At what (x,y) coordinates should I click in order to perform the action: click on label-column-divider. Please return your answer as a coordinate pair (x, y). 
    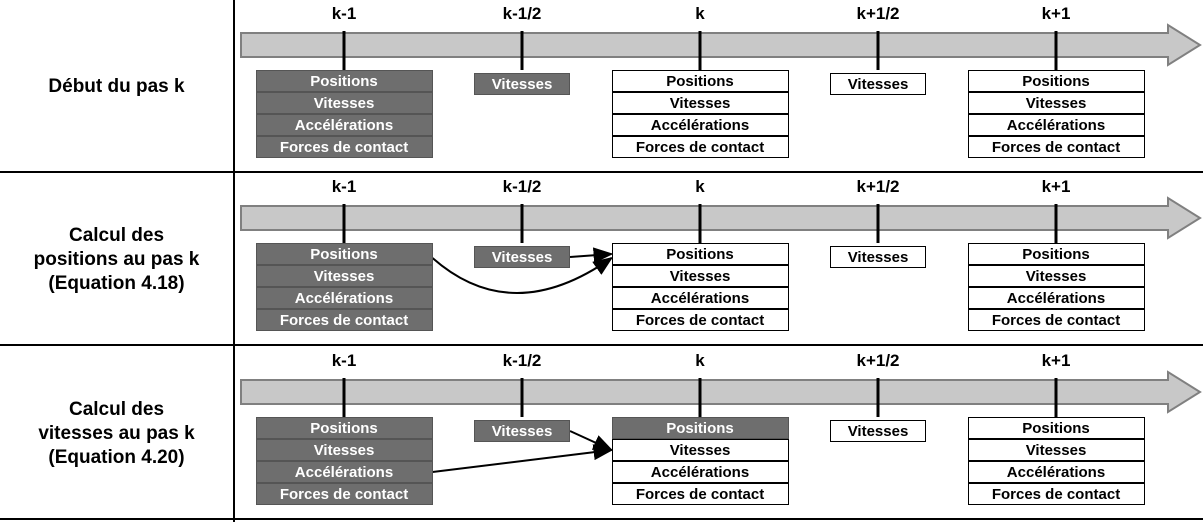
    Looking at the image, I should click on (234, 261).